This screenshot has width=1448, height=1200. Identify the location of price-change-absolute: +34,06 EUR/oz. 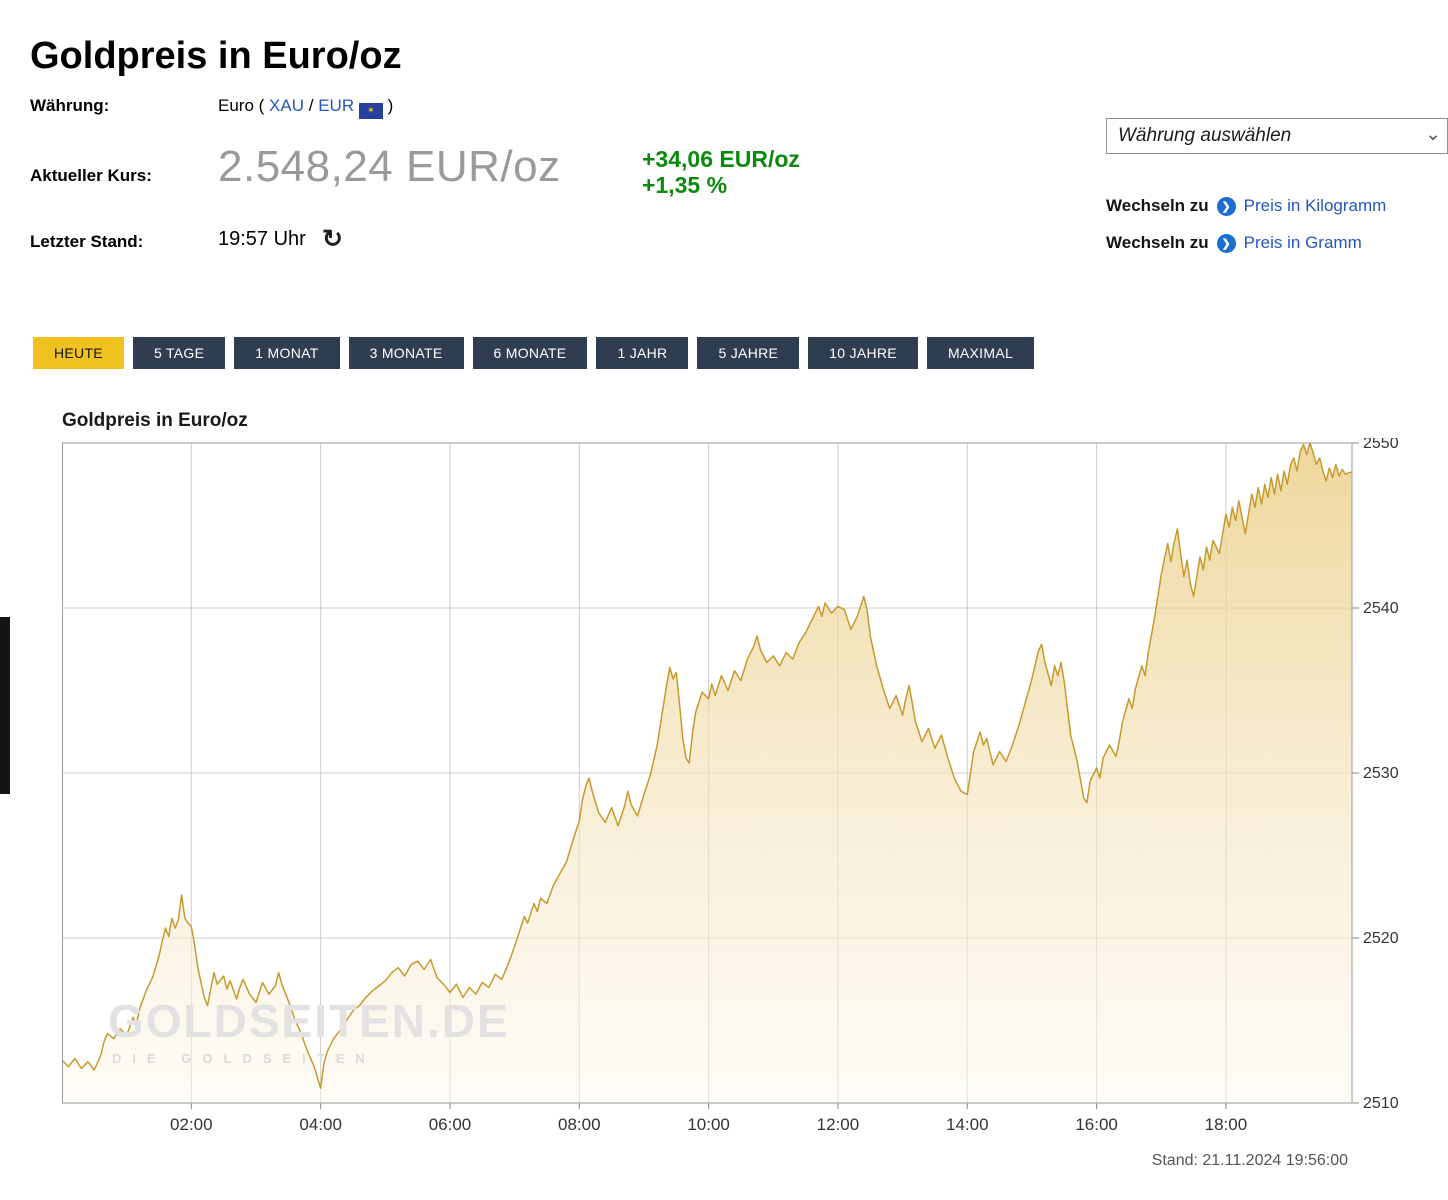
(721, 159).